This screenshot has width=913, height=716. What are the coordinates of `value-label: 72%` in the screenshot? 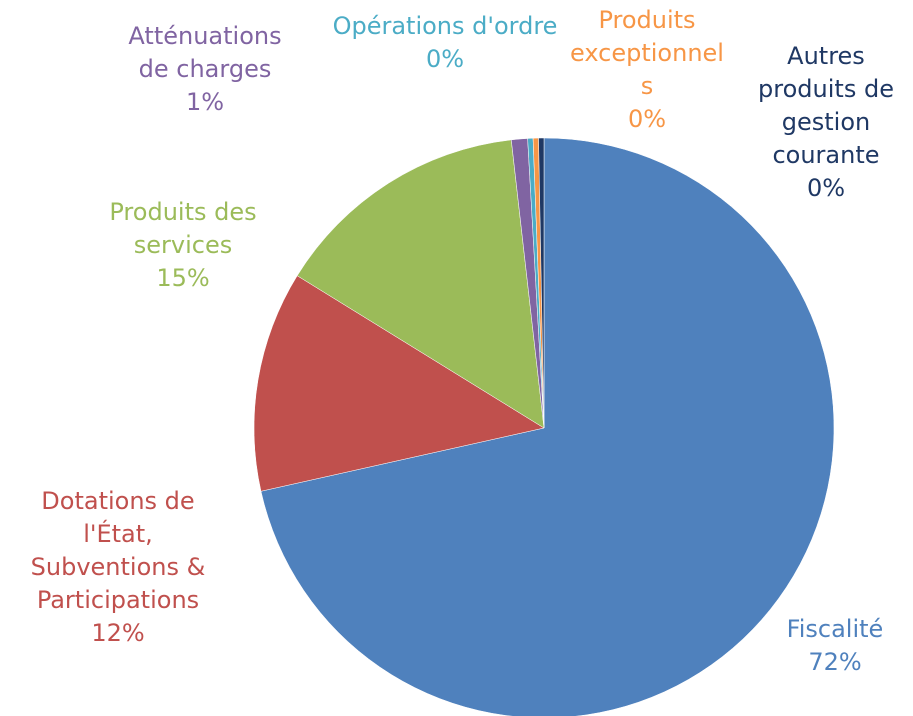 It's located at (835, 662).